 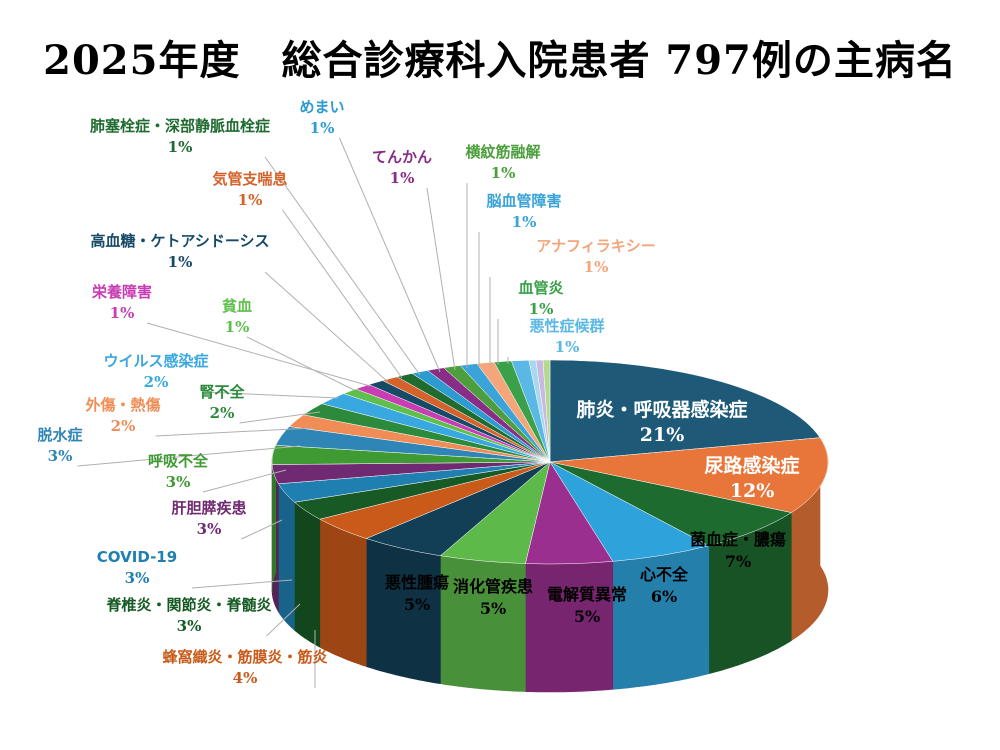 I want to click on slice-label-name-11: 呼吸不全, so click(x=178, y=461).